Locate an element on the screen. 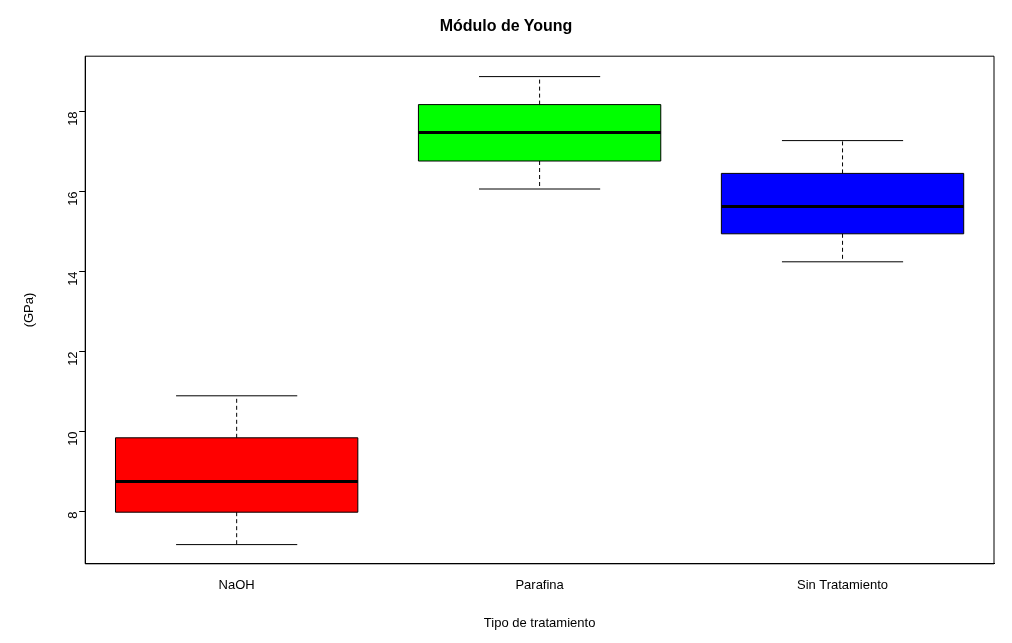 The width and height of the screenshot is (1012, 643). y-axis-title: (GPa) is located at coordinates (29, 310).